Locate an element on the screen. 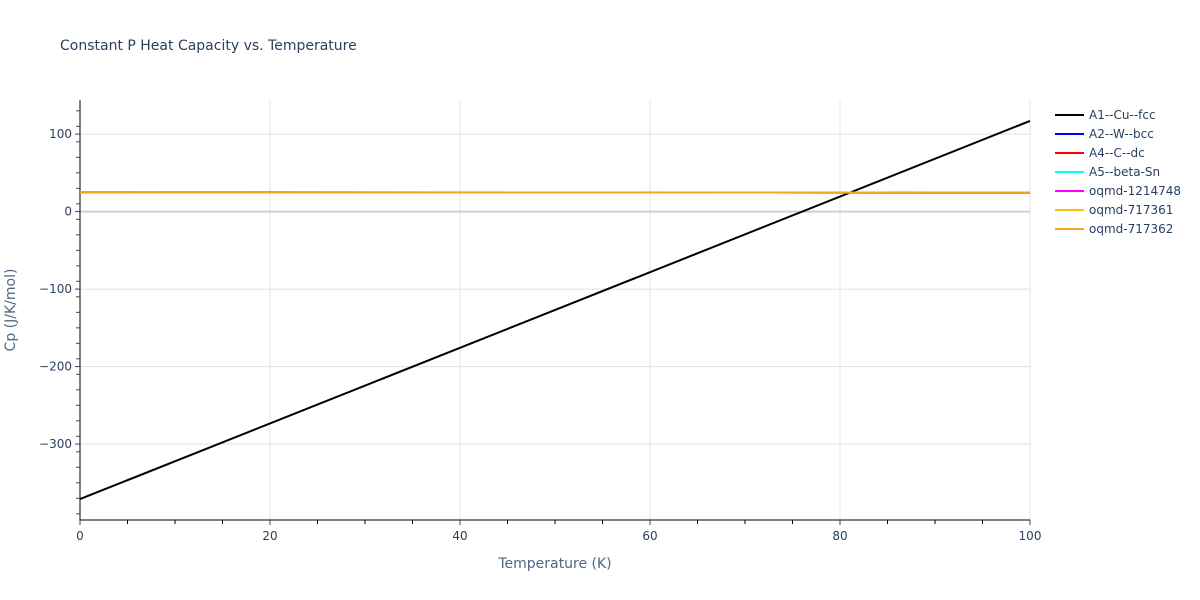 This screenshot has width=1200, height=600. legend-item: oqmd-1214748 is located at coordinates (1118, 191).